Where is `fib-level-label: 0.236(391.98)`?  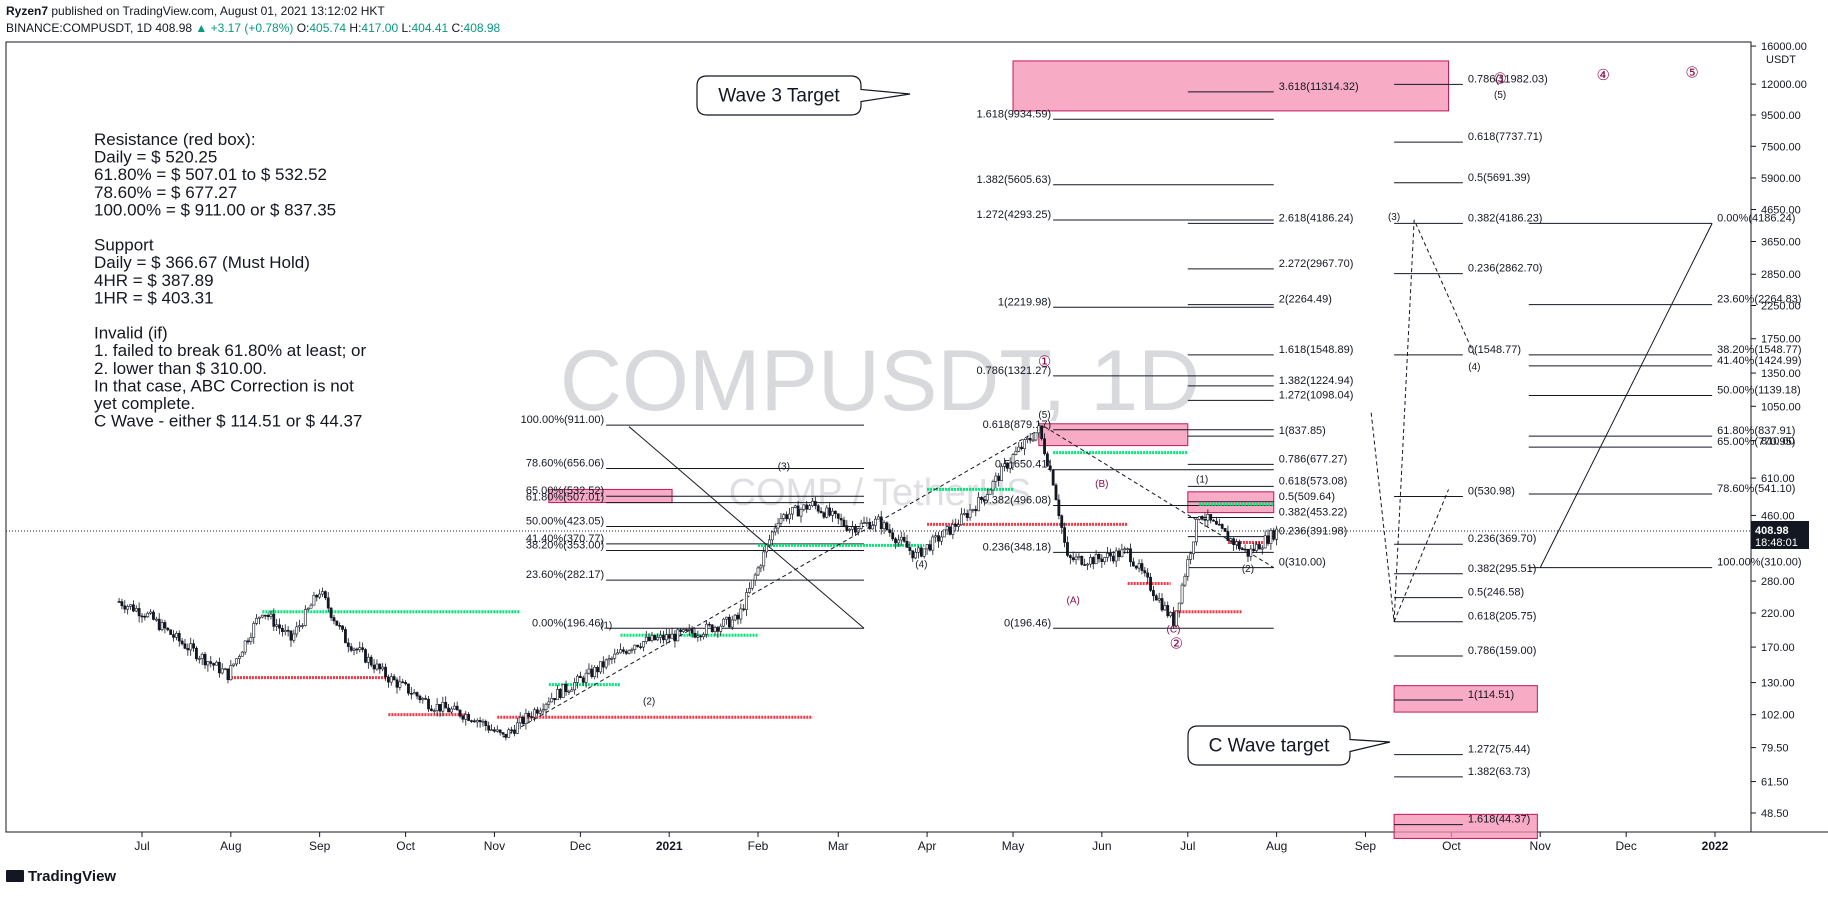
fib-level-label: 0.236(391.98) is located at coordinates (1313, 532).